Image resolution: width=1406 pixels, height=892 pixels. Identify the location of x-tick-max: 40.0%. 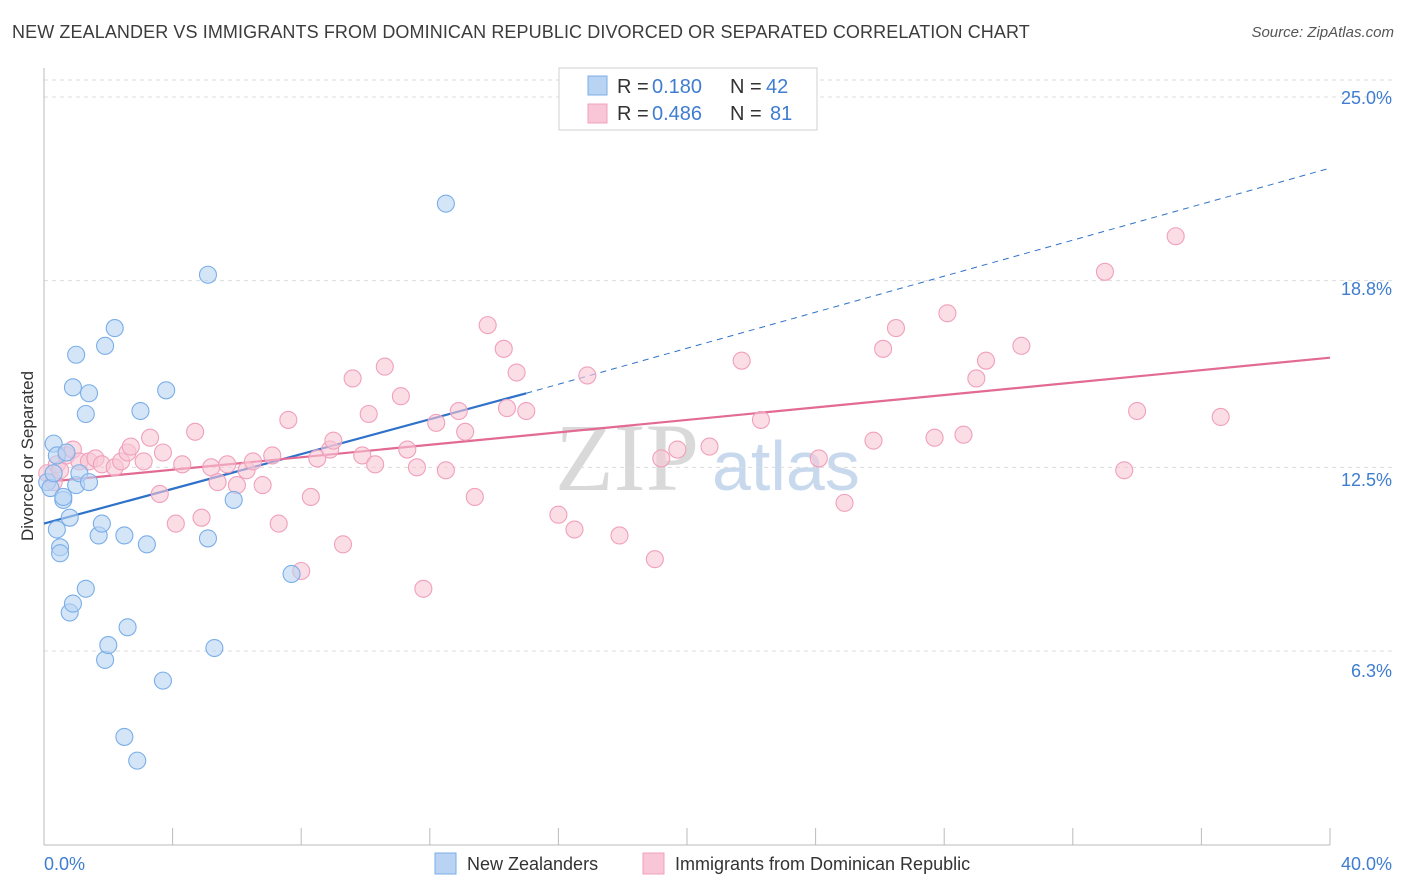
(1366, 864).